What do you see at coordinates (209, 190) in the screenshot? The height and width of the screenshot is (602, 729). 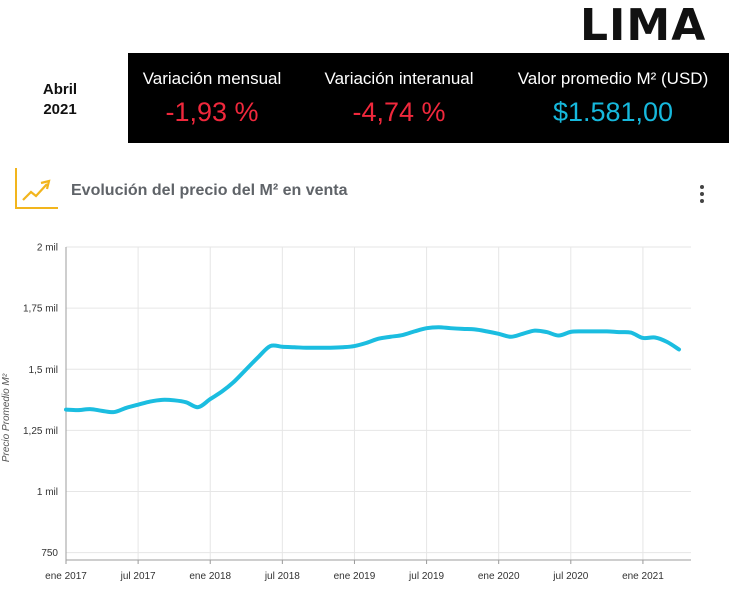 I see `chart-title: Evolución del precio del M² en venta` at bounding box center [209, 190].